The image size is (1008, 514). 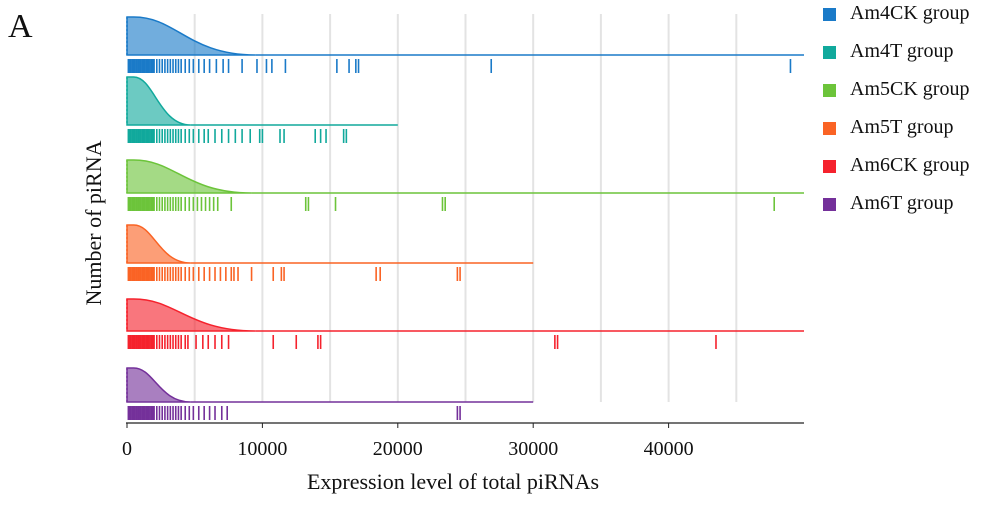 I want to click on legend-item: Am5T group, so click(x=913, y=128).